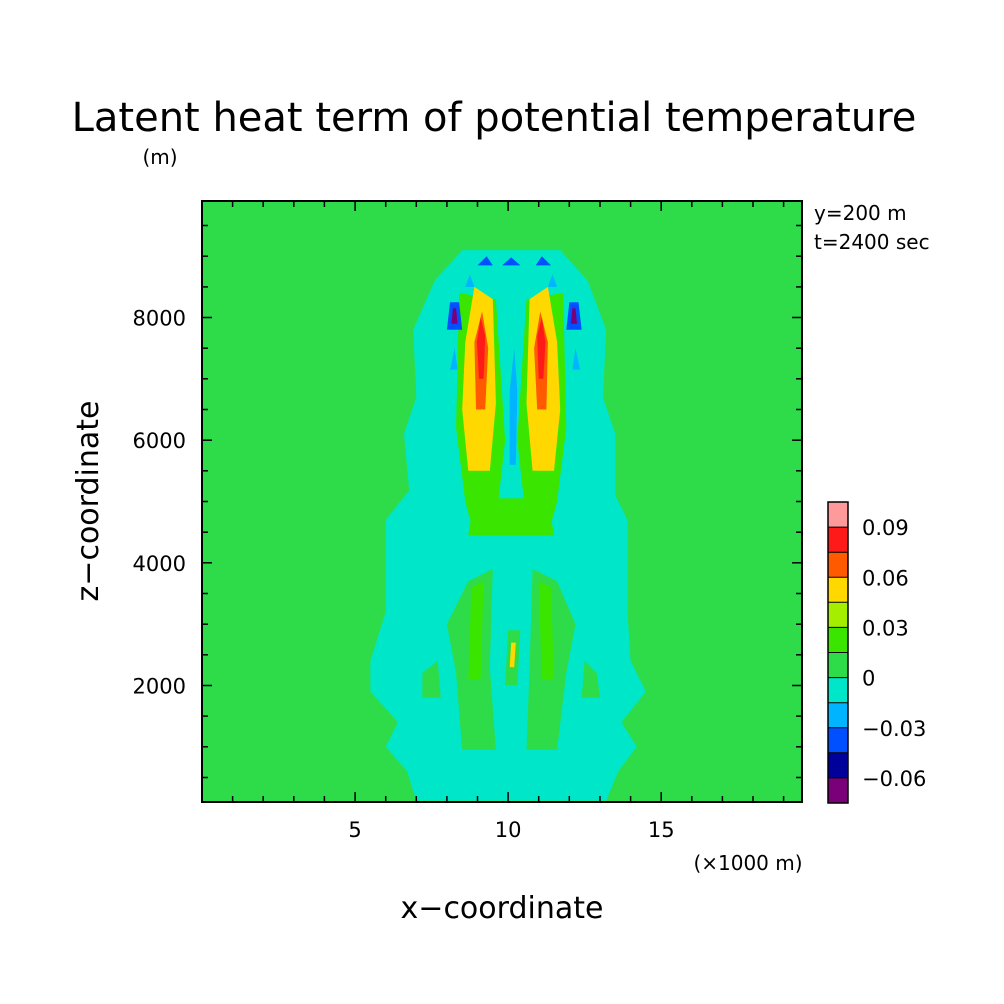 This screenshot has width=1004, height=1004. I want to click on contour-region-lower-right-core, so click(546, 630).